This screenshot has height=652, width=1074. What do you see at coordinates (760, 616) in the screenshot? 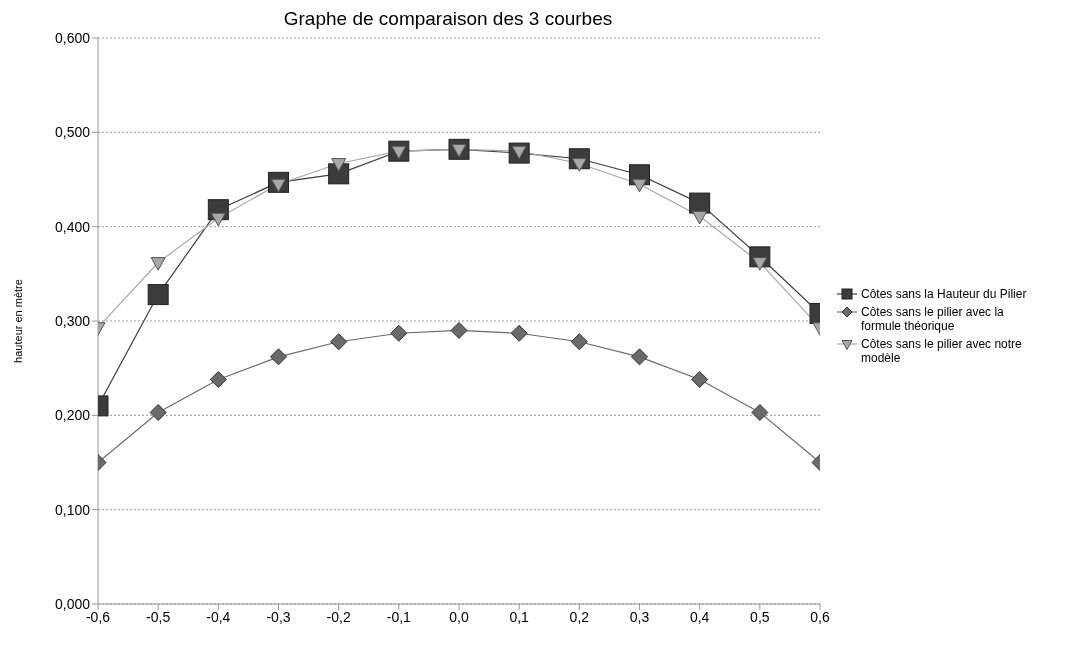
I see `x-tick-label: 0,5` at bounding box center [760, 616].